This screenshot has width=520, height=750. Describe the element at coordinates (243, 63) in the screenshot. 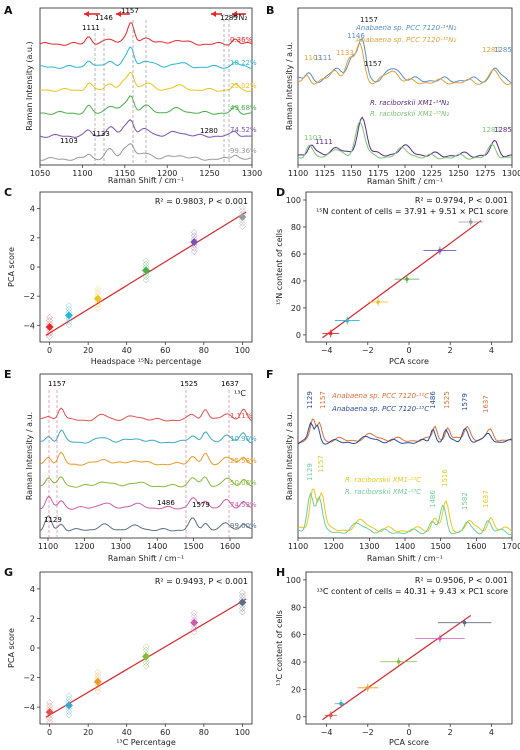

I see `series-label-a-1: 10.22%` at that location.